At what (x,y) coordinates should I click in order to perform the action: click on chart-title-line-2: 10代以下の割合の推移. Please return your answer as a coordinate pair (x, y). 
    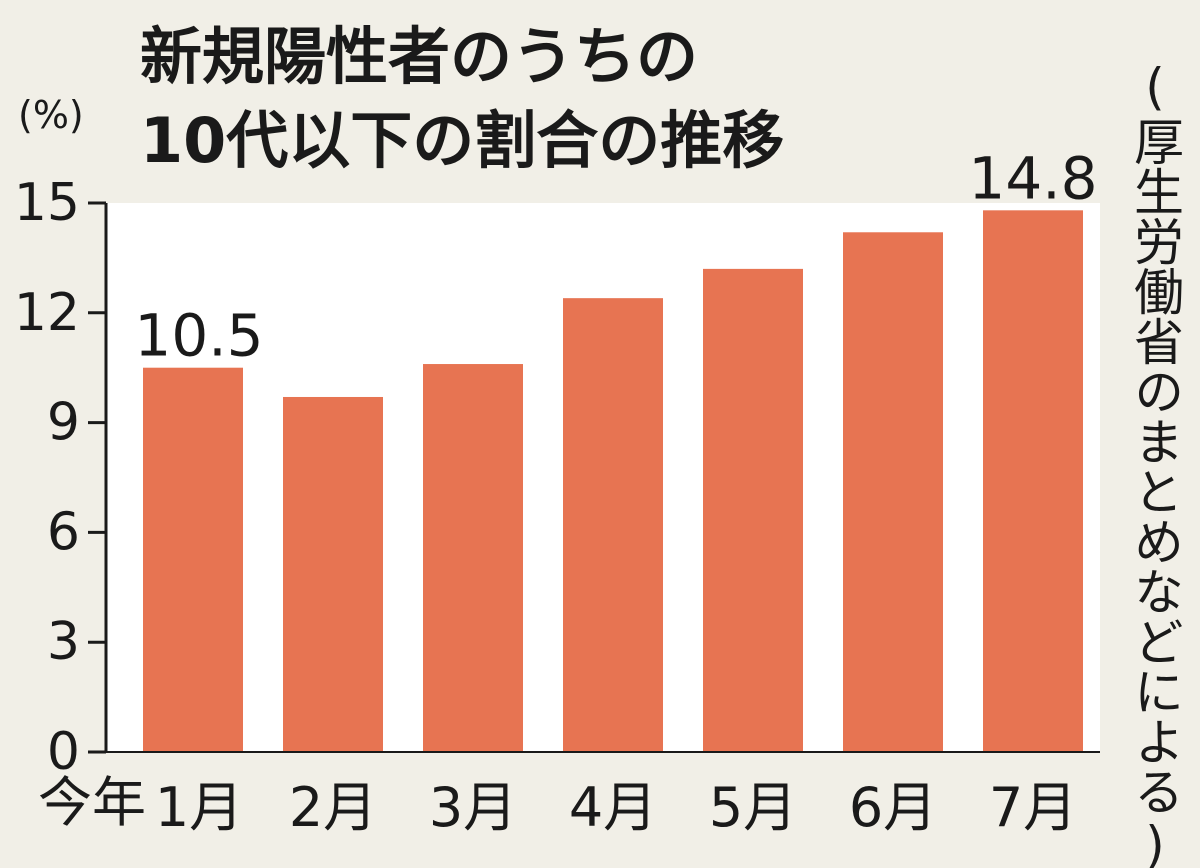
    Looking at the image, I should click on (462, 140).